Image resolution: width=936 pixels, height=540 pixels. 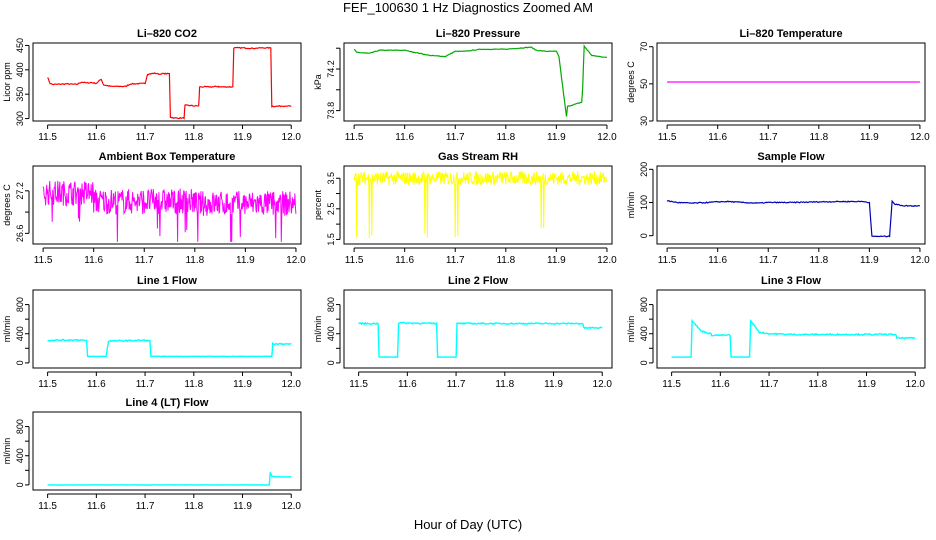 I want to click on y-axis-label: percent, so click(x=318, y=204).